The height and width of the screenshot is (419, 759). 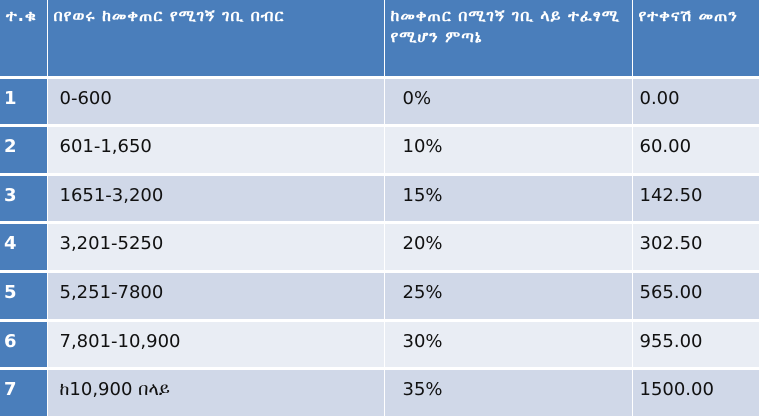 What do you see at coordinates (507, 39) in the screenshot?
I see `header-tax-rate: ከመቀጠር በሚገኝ ገቢ ላይ ተፈፃሚ የሚሆን ምጣኔ` at bounding box center [507, 39].